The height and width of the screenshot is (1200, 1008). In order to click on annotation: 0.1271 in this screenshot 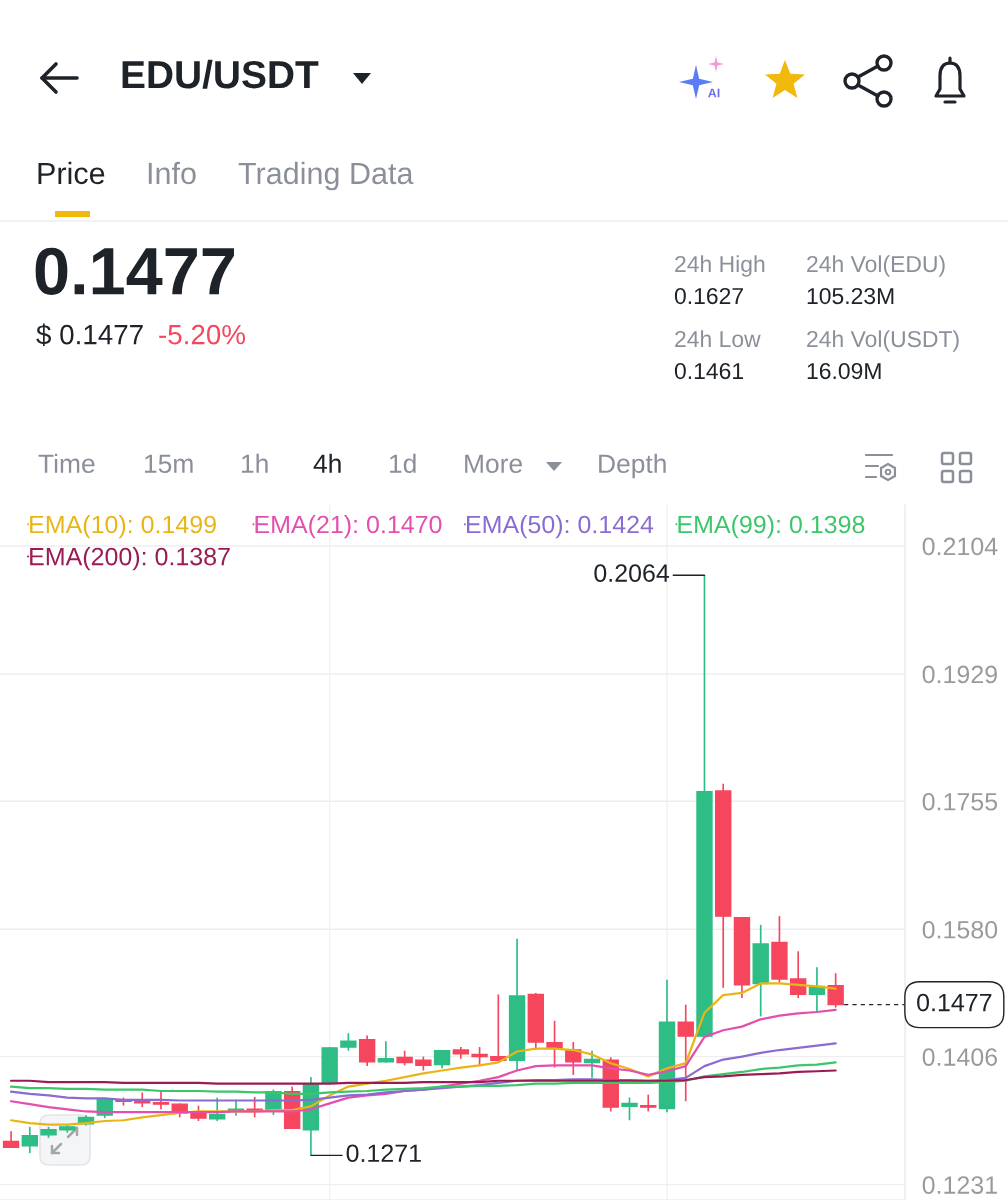, I will do `click(383, 1153)`.